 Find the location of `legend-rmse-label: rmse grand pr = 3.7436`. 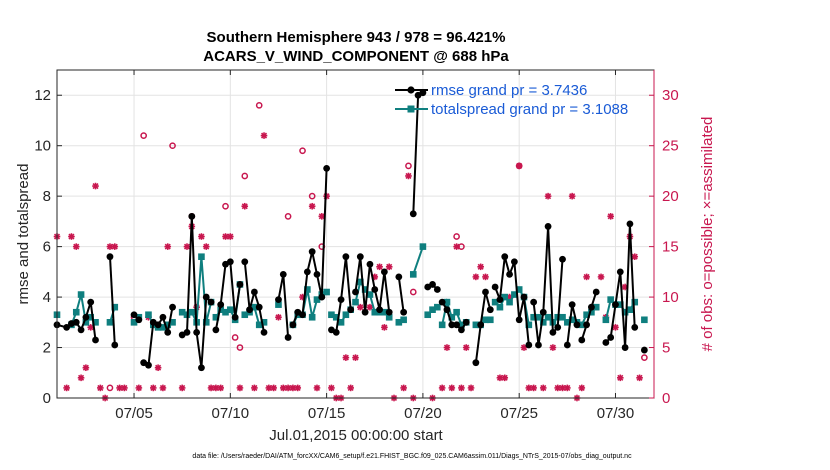

legend-rmse-label: rmse grand pr = 3.7436 is located at coordinates (509, 90).